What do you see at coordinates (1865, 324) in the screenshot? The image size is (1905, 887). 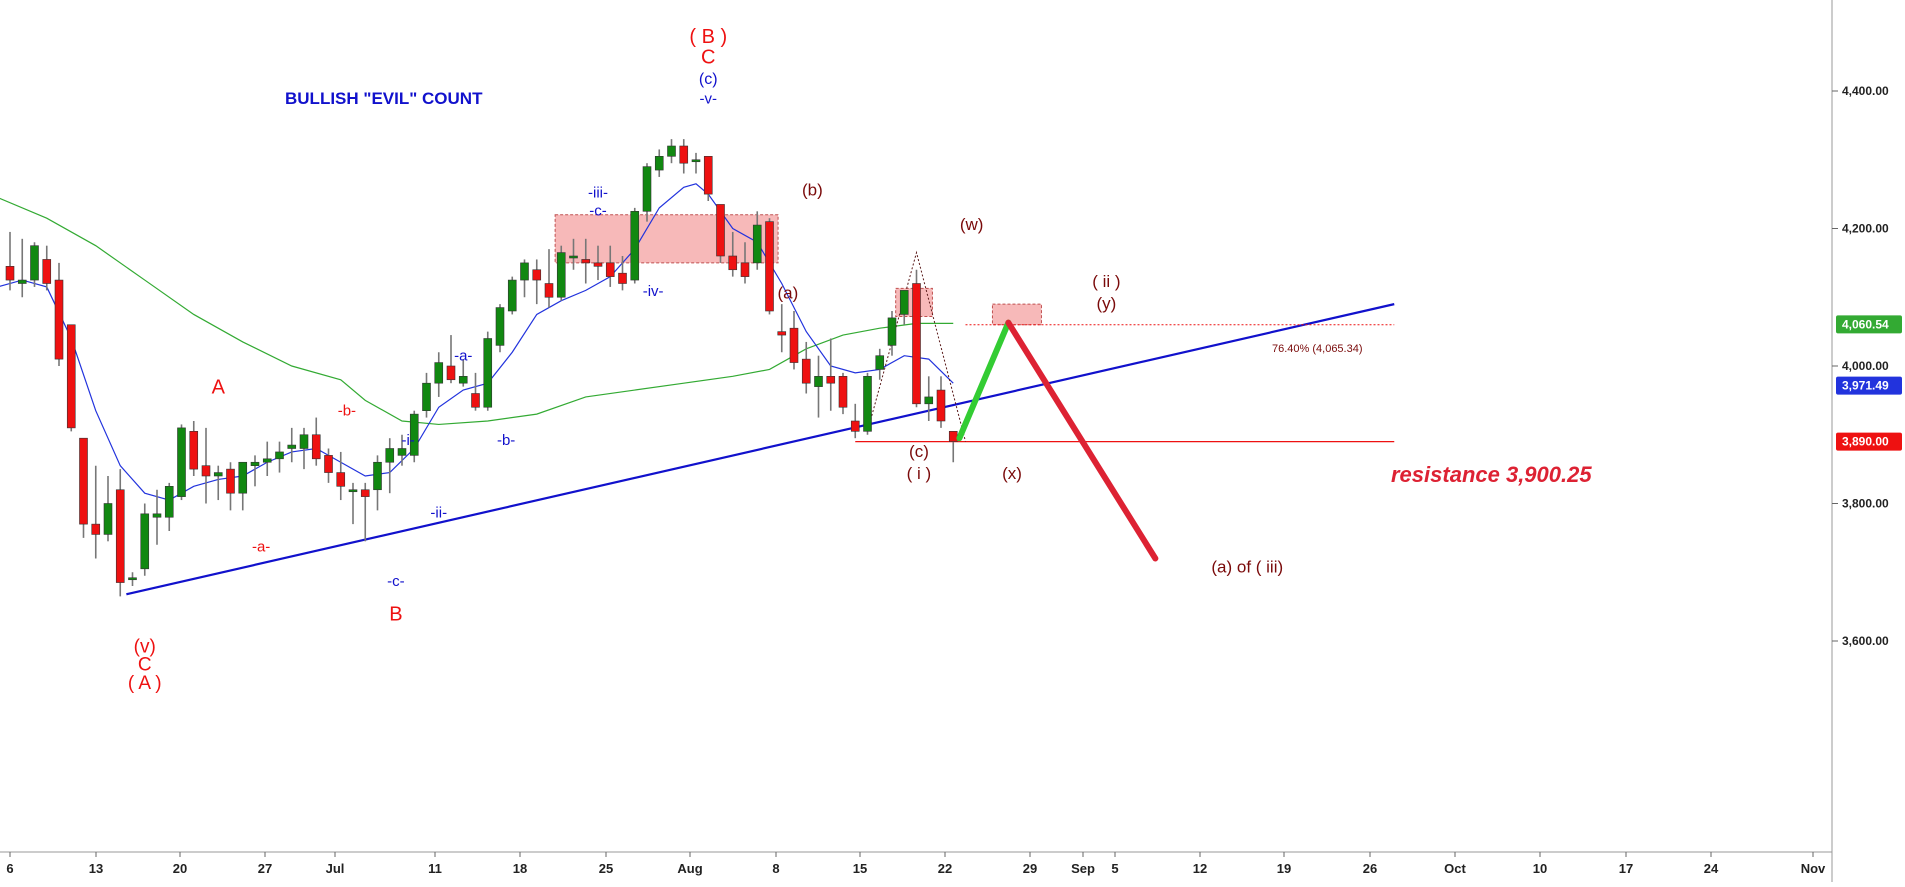 I see `price-tag-label: 4,060.54` at bounding box center [1865, 324].